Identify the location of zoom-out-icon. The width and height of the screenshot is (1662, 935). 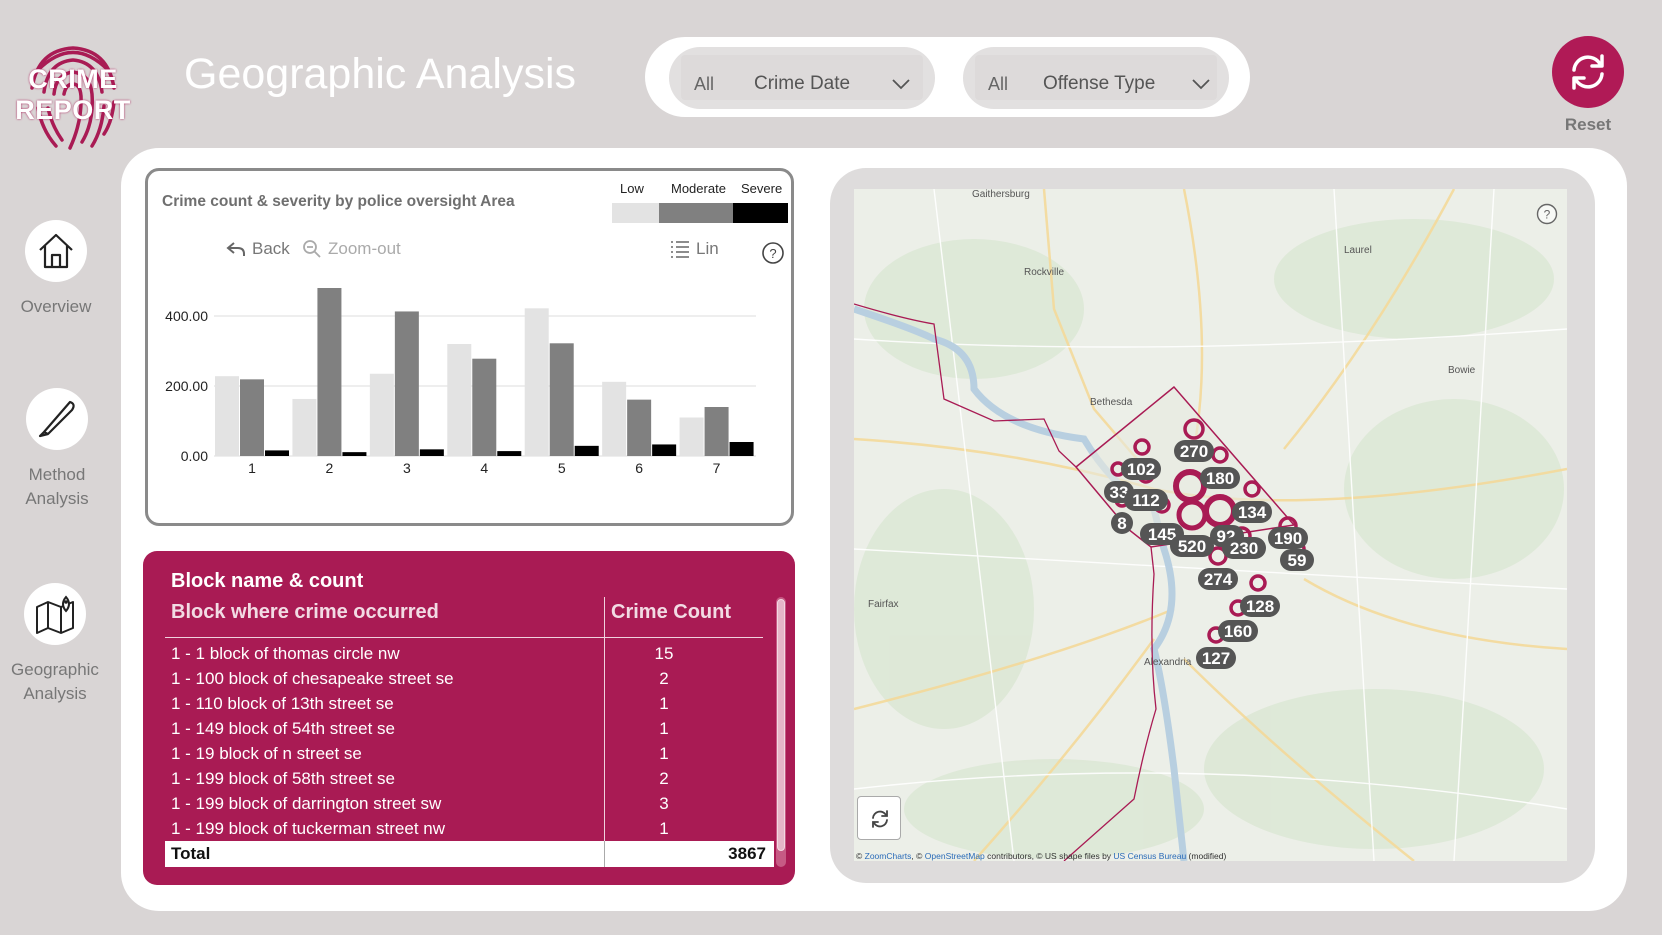
(312, 249).